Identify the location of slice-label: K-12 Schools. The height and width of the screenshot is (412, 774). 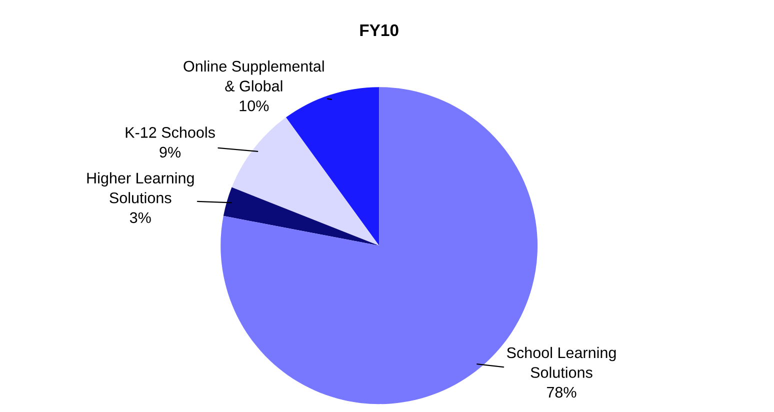
(170, 132).